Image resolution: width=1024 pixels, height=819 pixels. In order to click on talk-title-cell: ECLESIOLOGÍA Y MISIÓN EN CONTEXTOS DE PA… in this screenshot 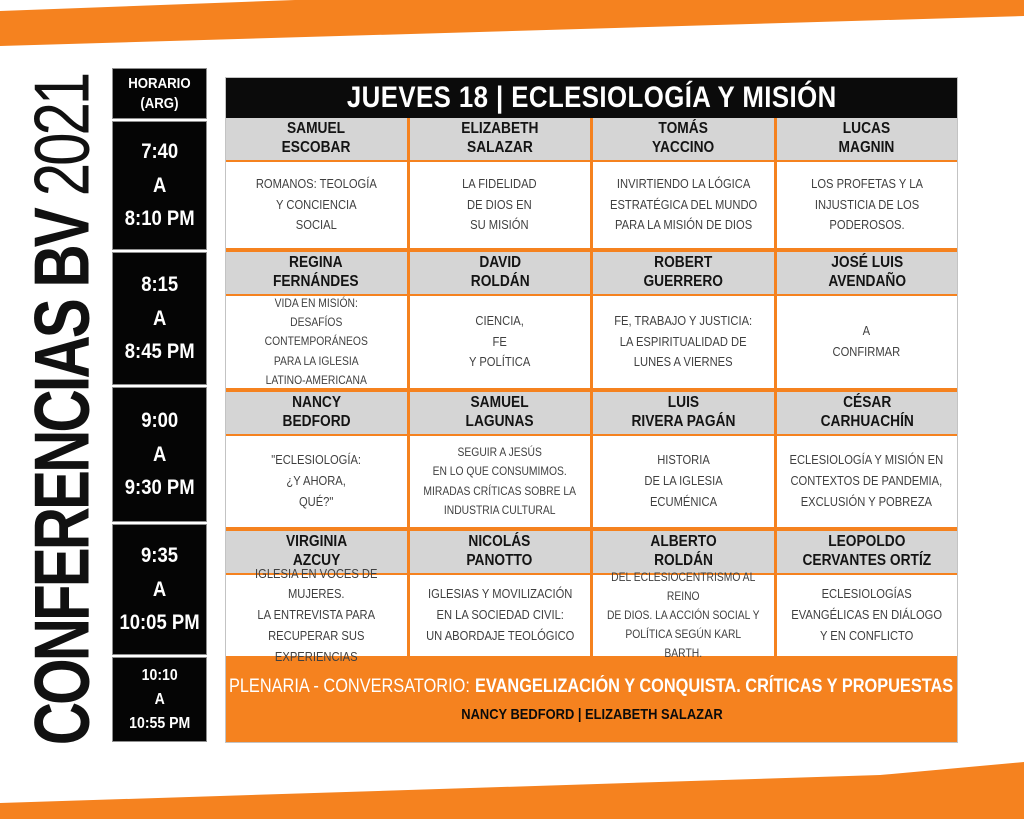, I will do `click(866, 481)`.